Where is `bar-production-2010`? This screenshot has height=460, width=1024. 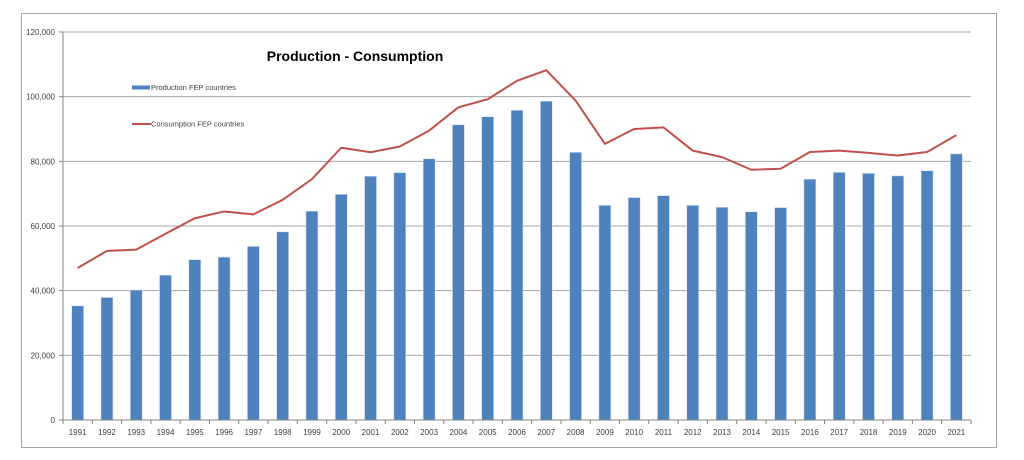 bar-production-2010 is located at coordinates (634, 309).